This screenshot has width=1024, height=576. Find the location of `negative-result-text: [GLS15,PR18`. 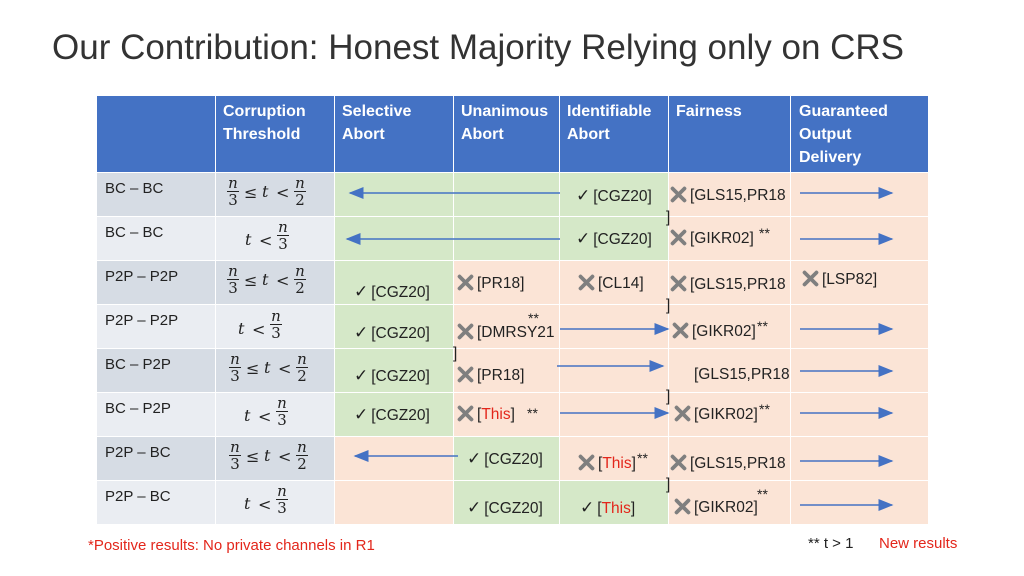

negative-result-text: [GLS15,PR18 is located at coordinates (742, 374).